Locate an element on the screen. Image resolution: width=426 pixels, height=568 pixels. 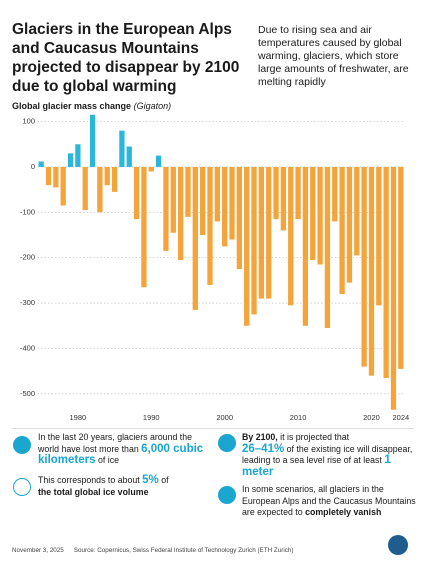
bold-text: the total global ice volume is located at coordinates (93, 491).